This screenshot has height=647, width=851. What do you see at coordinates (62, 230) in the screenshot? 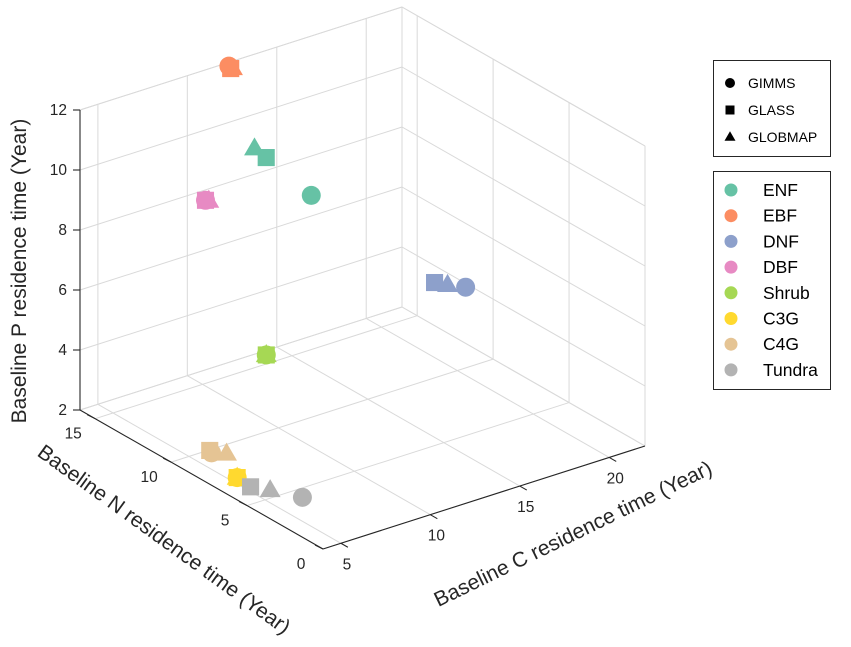
I see `z-tick-label: 8` at bounding box center [62, 230].